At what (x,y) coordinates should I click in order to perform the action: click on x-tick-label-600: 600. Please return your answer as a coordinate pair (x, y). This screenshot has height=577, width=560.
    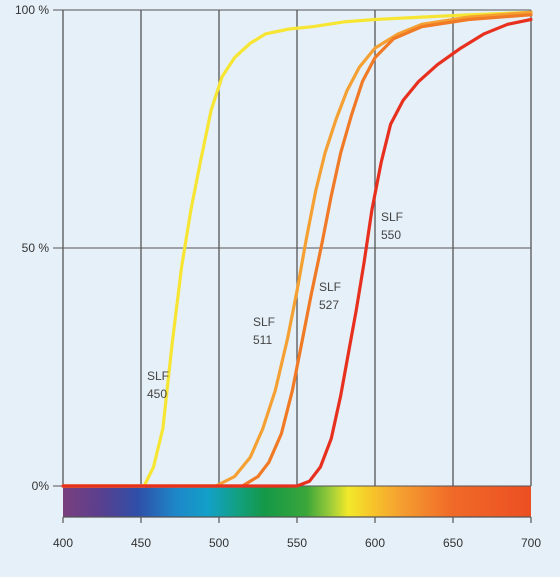
    Looking at the image, I should click on (375, 543).